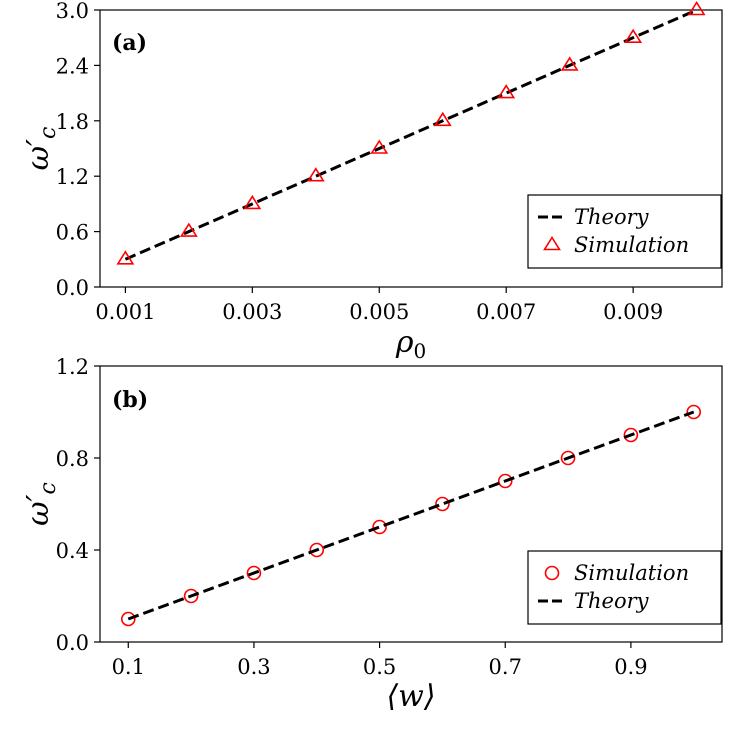  What do you see at coordinates (410, 344) in the screenshot?
I see `x-axis-label: ρ0` at bounding box center [410, 344].